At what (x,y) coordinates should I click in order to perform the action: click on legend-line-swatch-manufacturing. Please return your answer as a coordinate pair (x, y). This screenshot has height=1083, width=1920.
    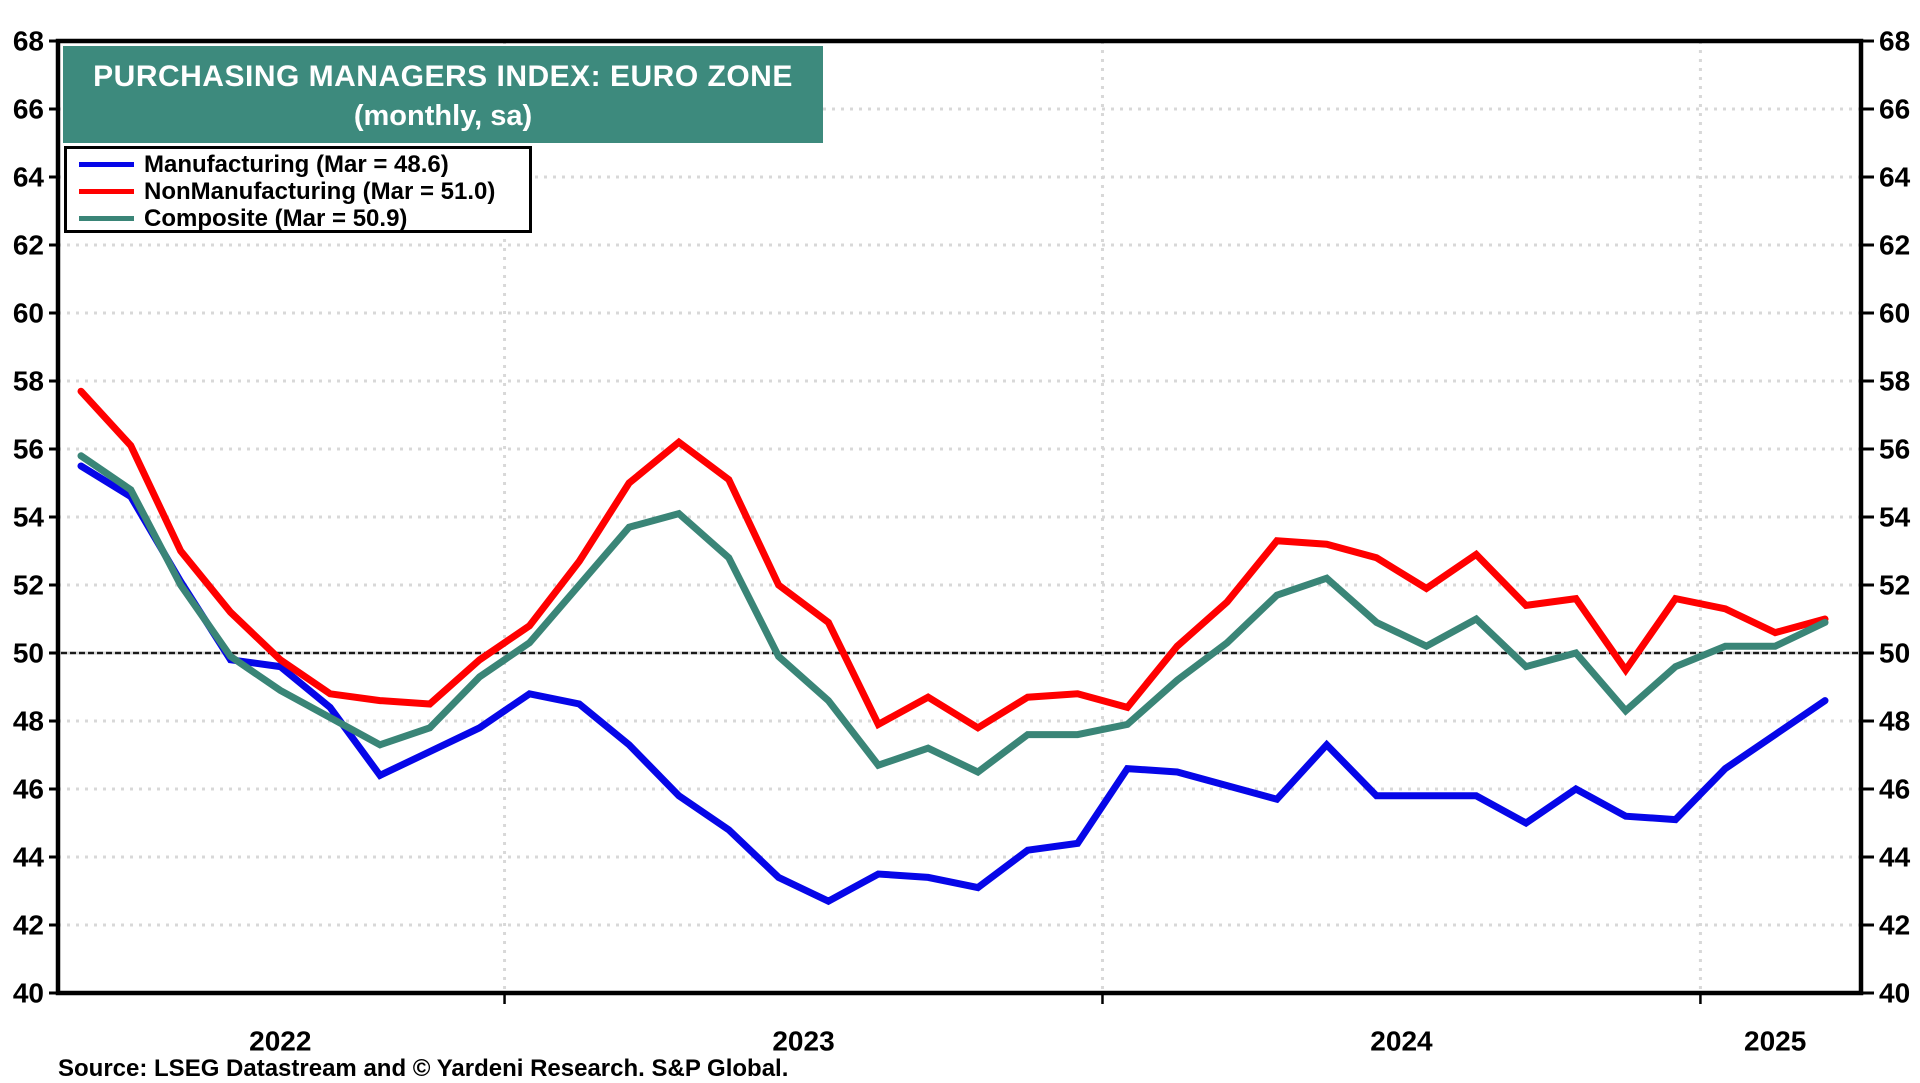
    Looking at the image, I should click on (106, 164).